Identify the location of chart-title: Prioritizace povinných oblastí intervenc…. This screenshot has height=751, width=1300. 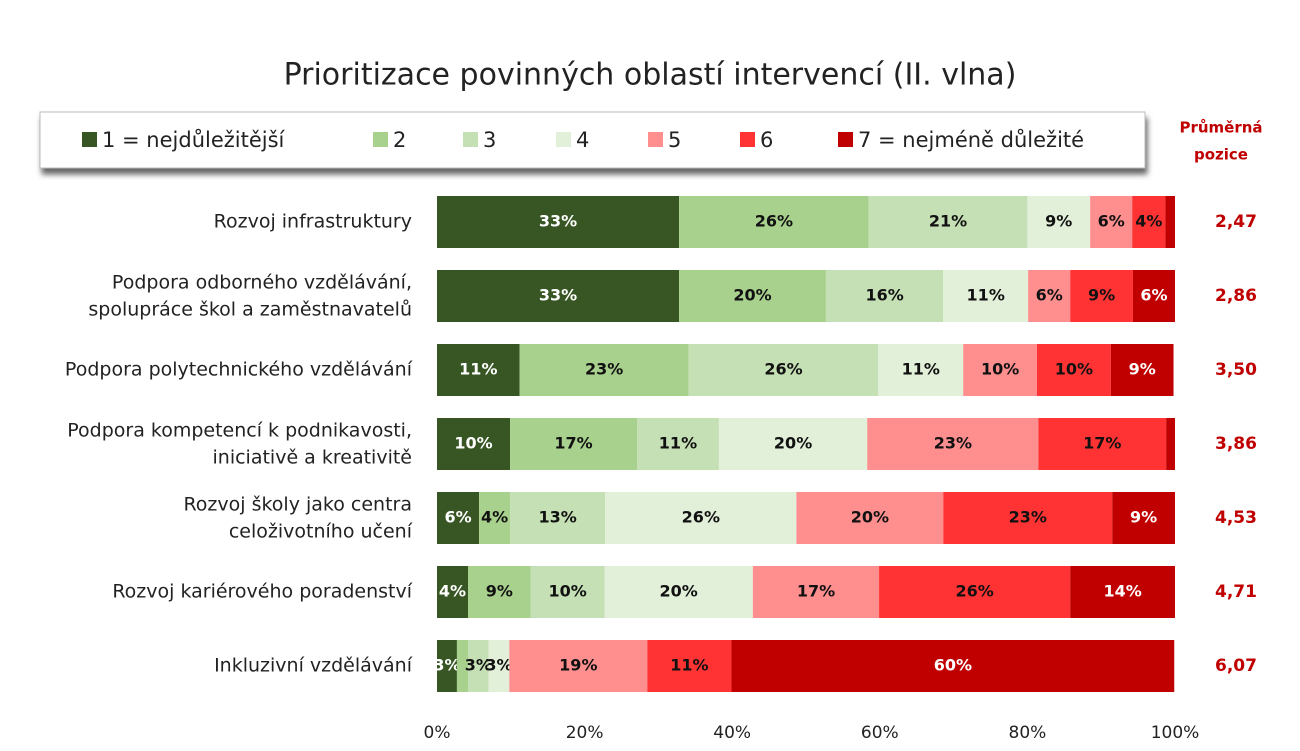
(650, 75).